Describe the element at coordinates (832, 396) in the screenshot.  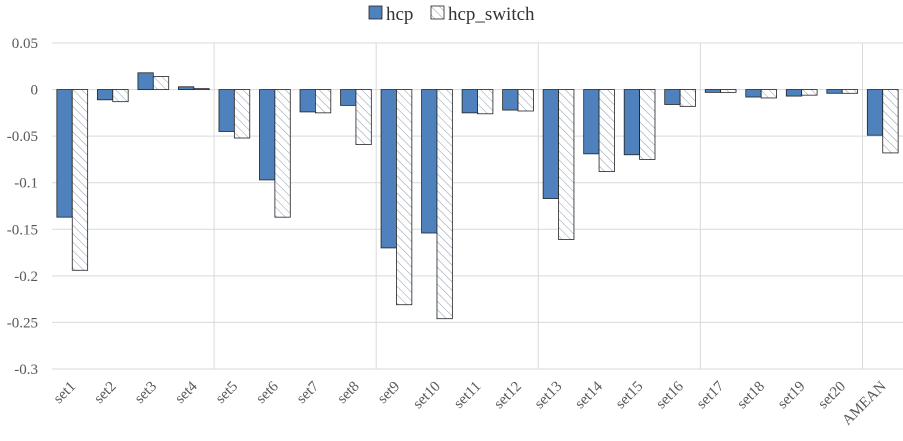
I see `x-tick-label: set20` at that location.